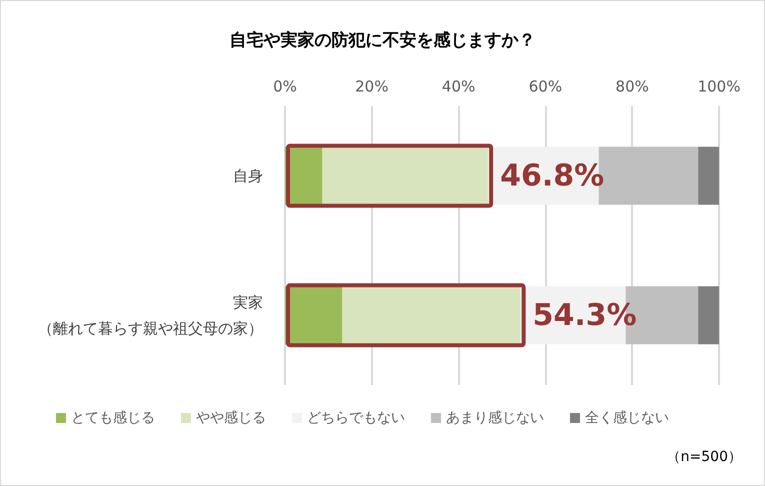 This screenshot has width=765, height=486. What do you see at coordinates (459, 87) in the screenshot?
I see `x-tick-label: 40%` at bounding box center [459, 87].